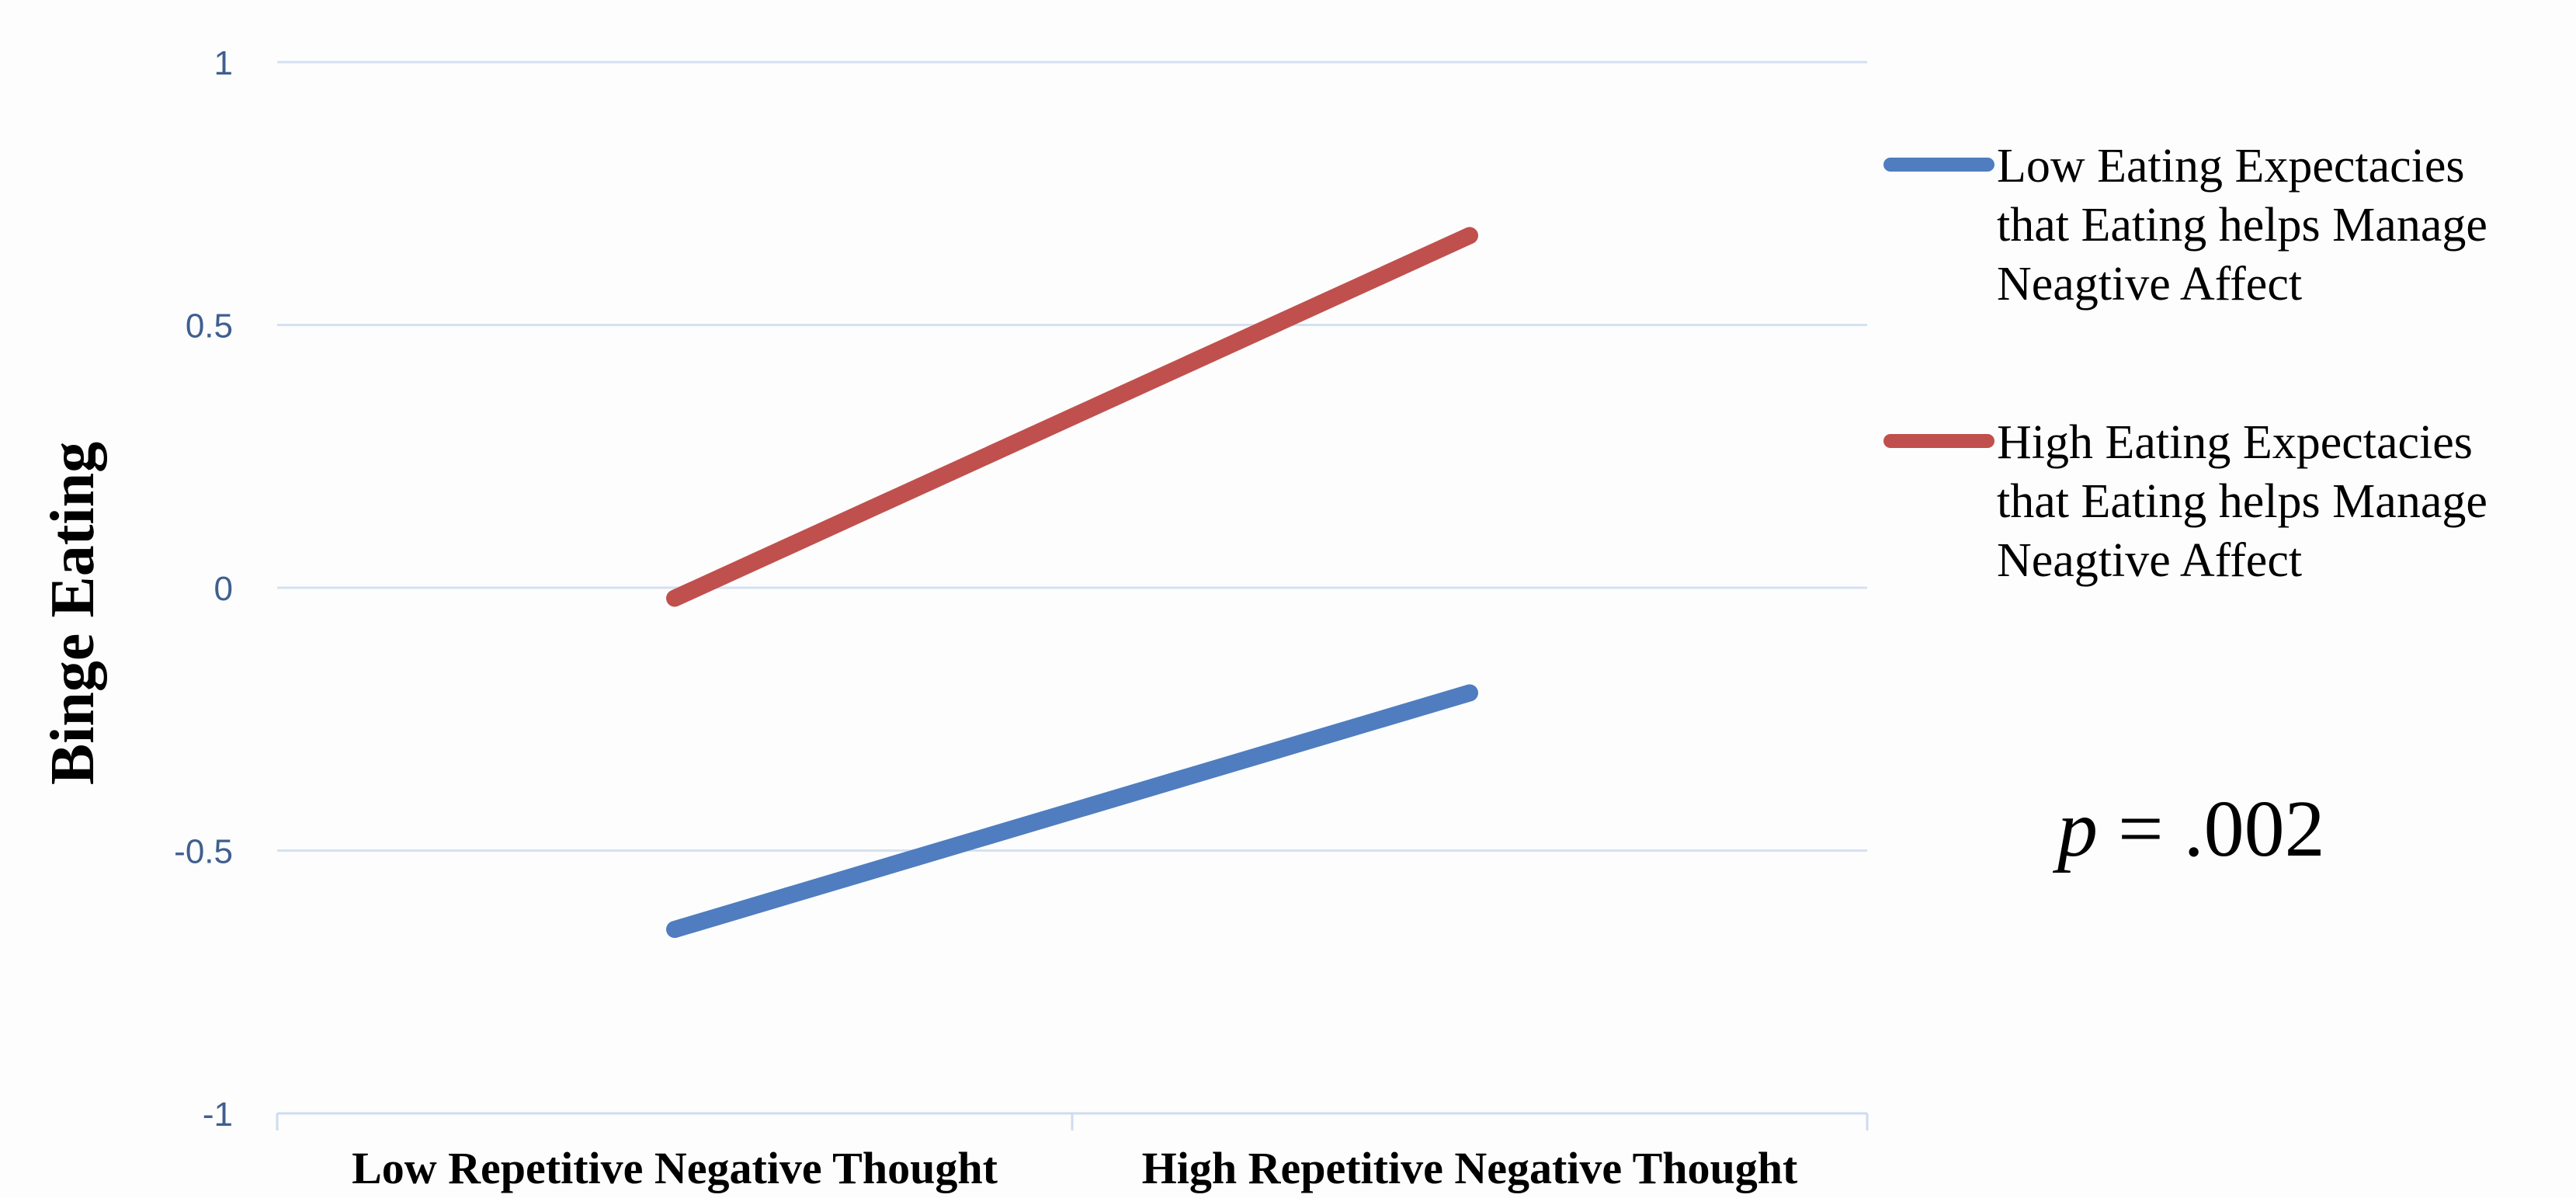 The height and width of the screenshot is (1198, 2576). What do you see at coordinates (204, 852) in the screenshot?
I see `y-tick-label: -0.5` at bounding box center [204, 852].